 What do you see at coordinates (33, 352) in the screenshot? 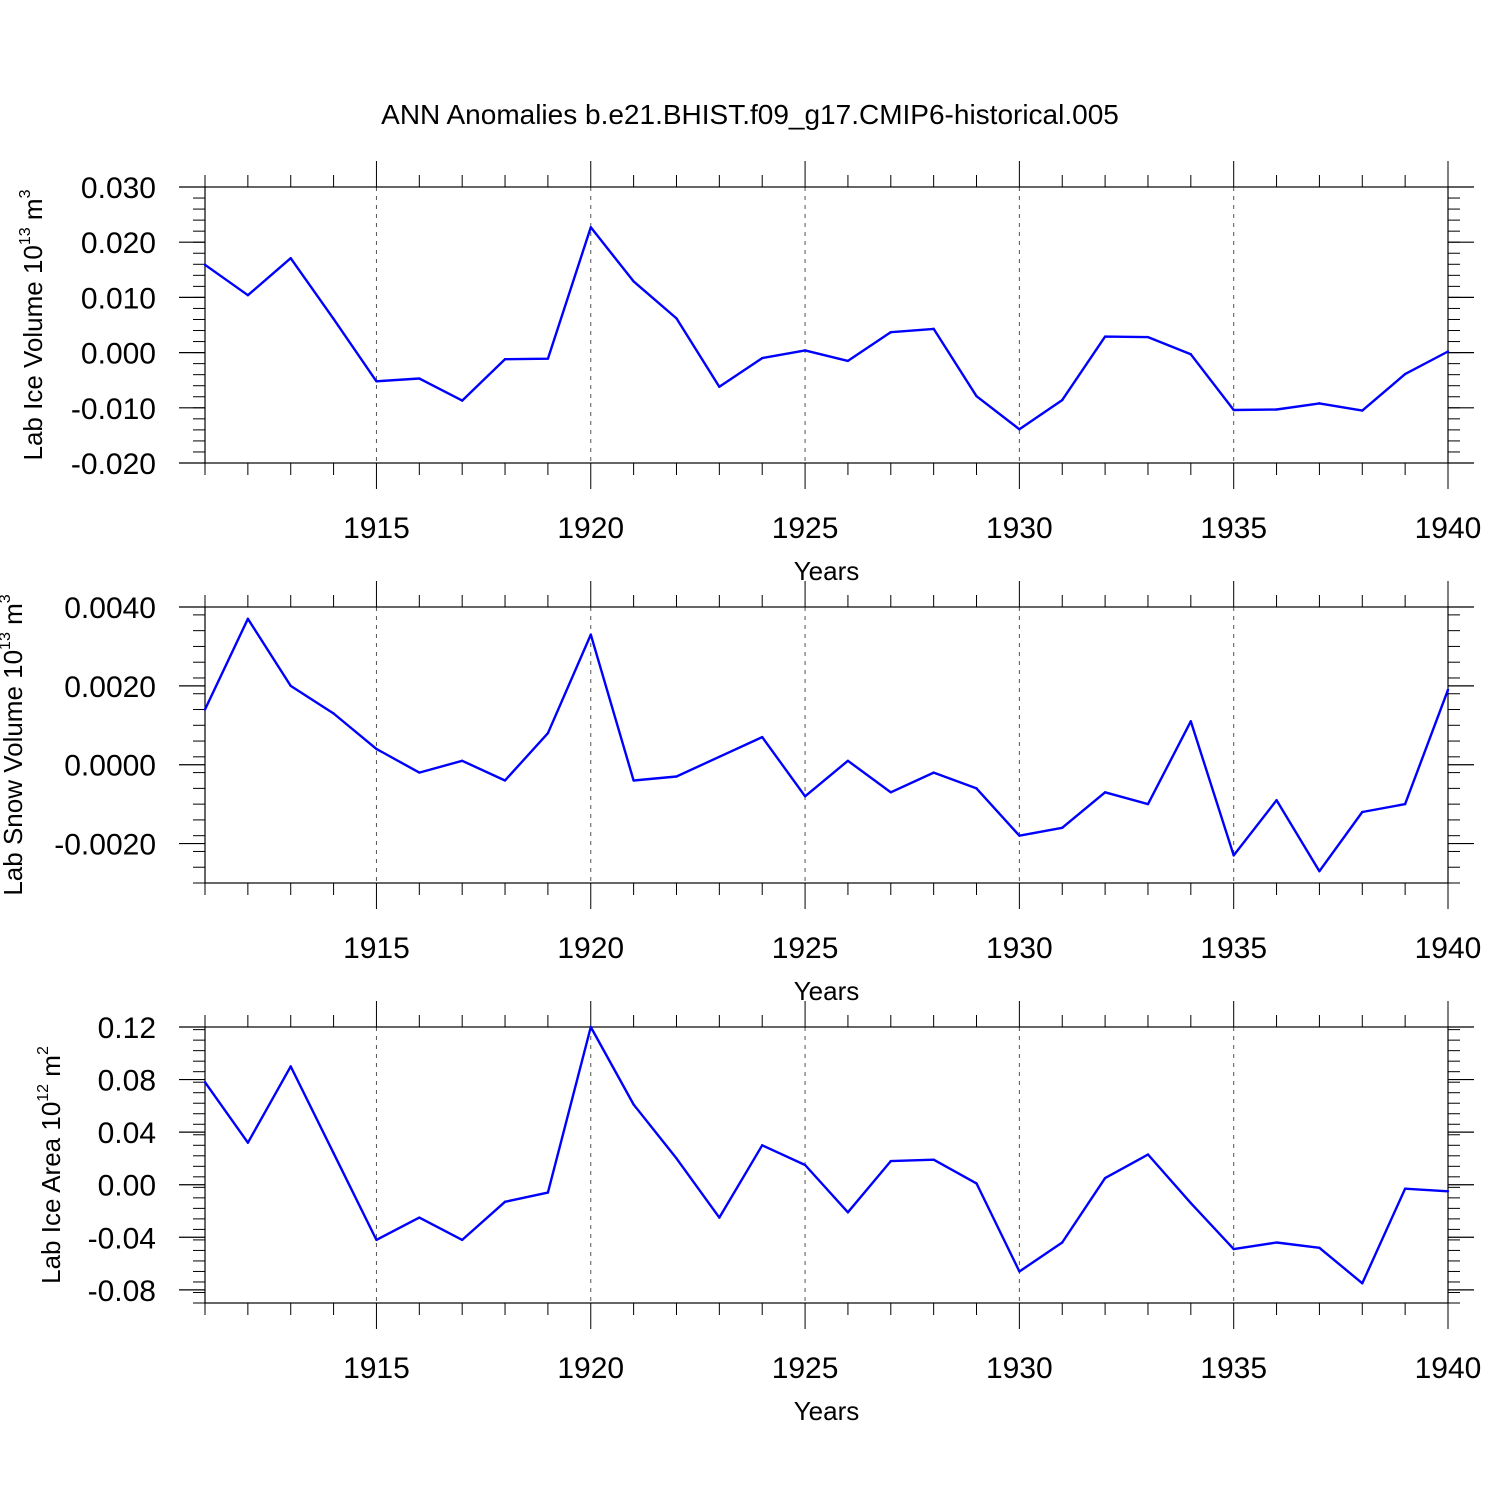
I see `y-axis-title-main: Lab Ice Volume 10` at bounding box center [33, 352].